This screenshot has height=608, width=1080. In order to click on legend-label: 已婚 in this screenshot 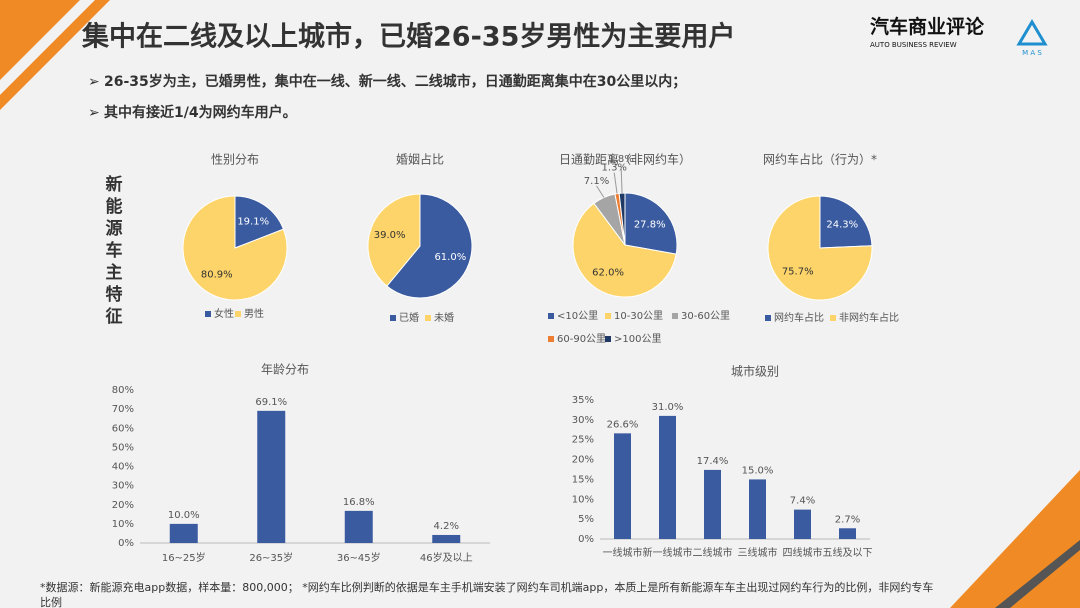, I will do `click(409, 317)`.